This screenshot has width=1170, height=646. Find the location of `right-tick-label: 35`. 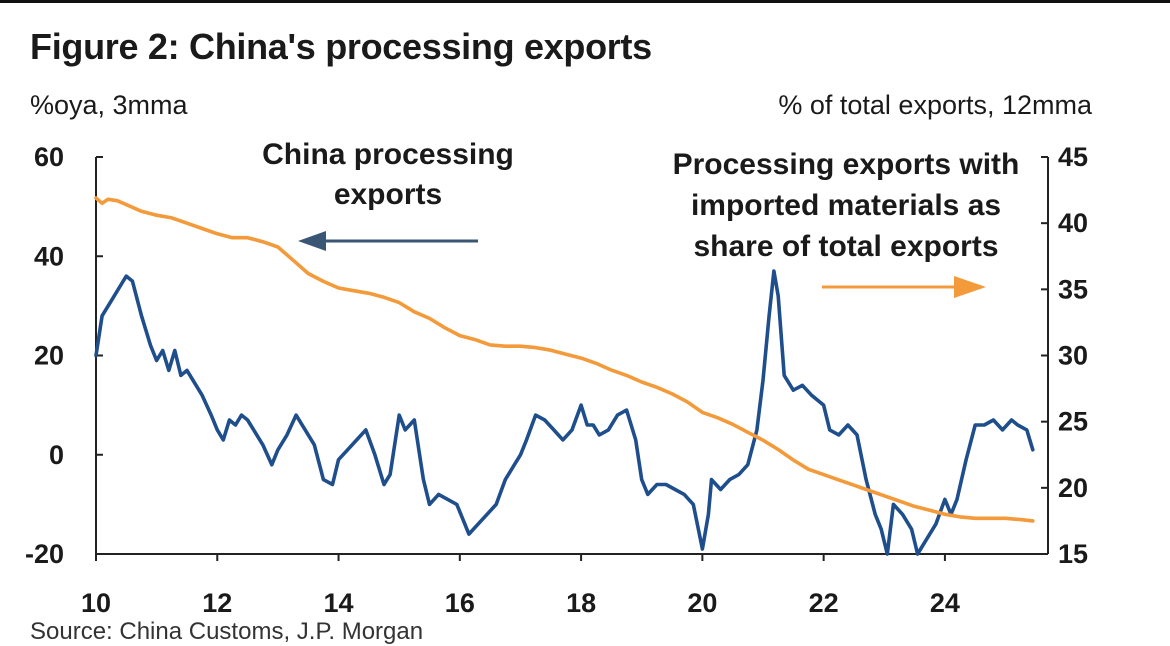

right-tick-label: 35 is located at coordinates (1073, 289).